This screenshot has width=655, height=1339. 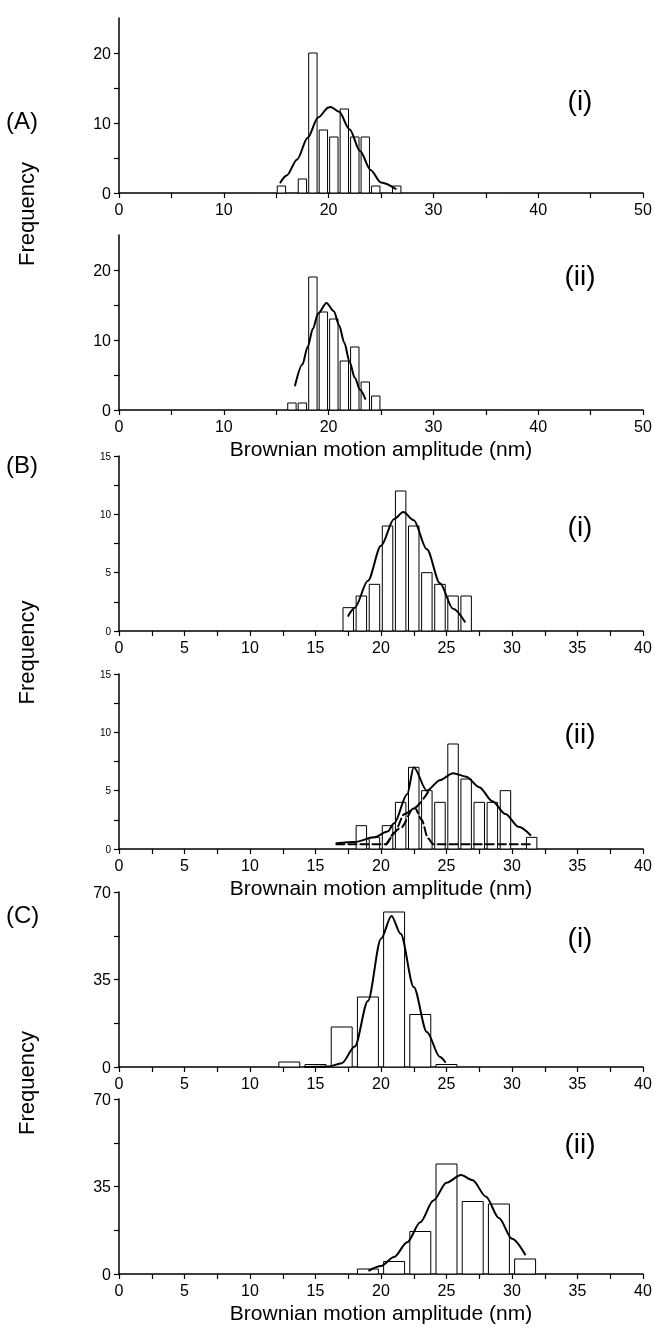 I want to click on text: (A), so click(x=22, y=120).